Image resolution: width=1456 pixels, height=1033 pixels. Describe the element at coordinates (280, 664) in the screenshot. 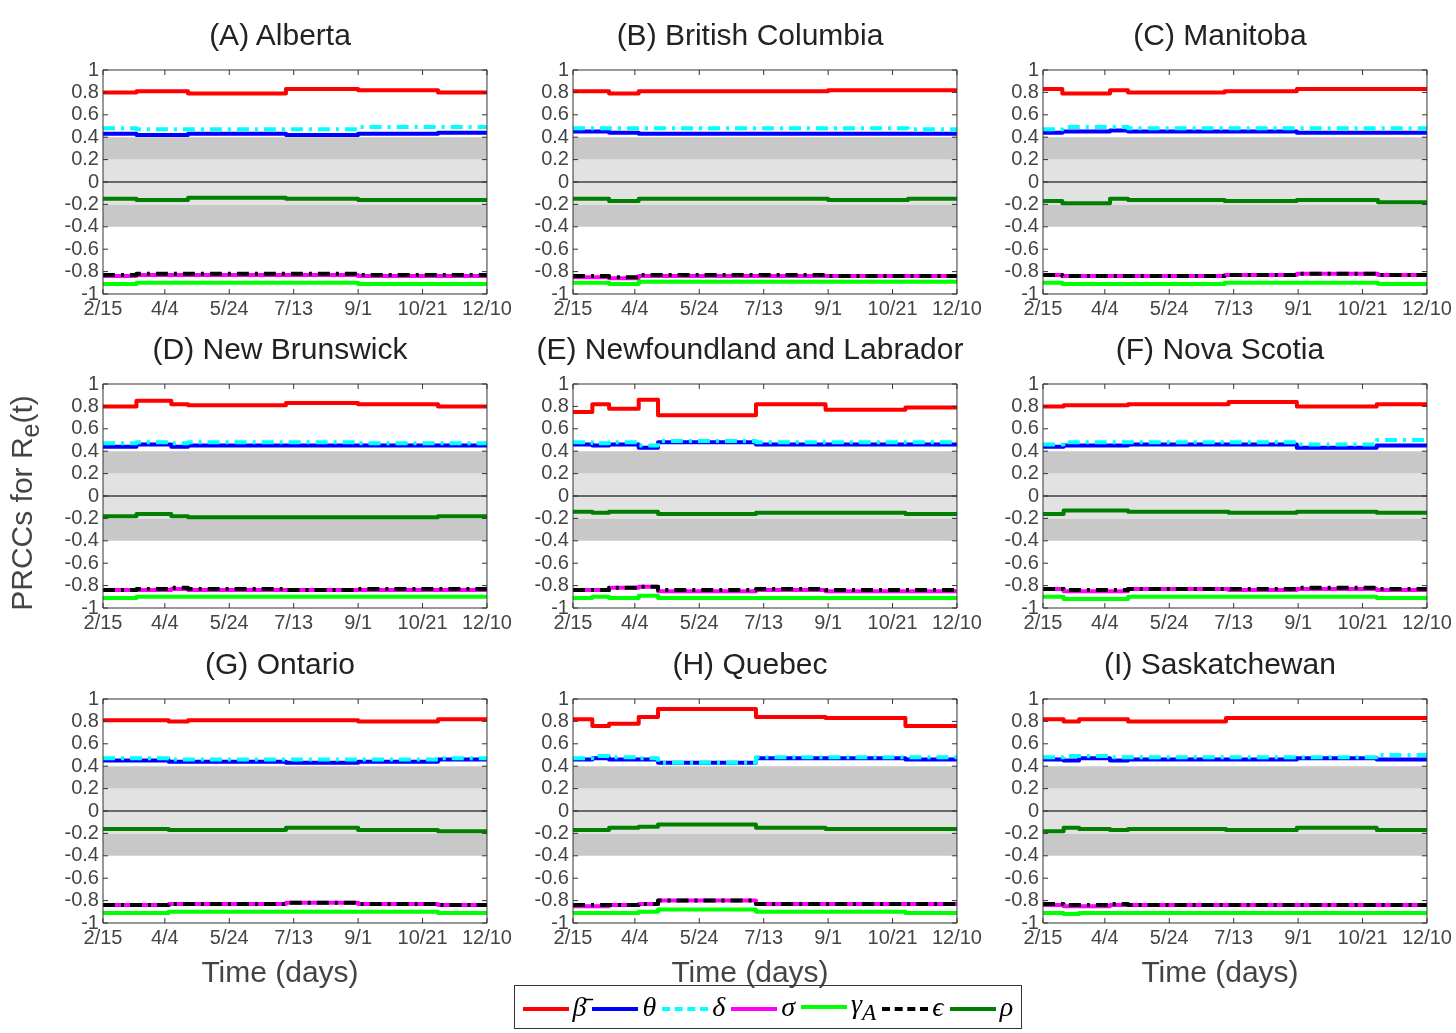

I see `chart-title: (G) Ontario` at that location.